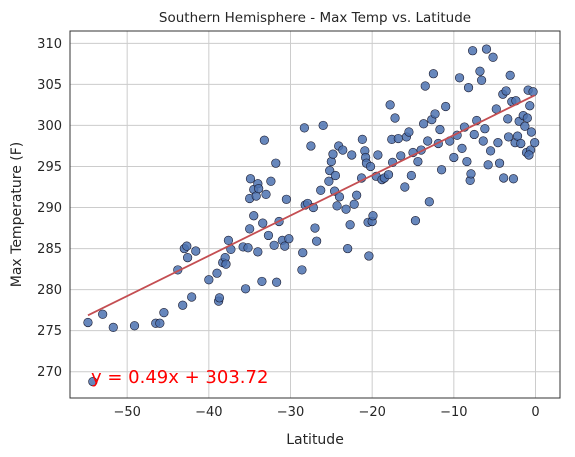 This screenshot has height=457, width=575. I want to click on y-tick-label: 280, so click(49, 290).